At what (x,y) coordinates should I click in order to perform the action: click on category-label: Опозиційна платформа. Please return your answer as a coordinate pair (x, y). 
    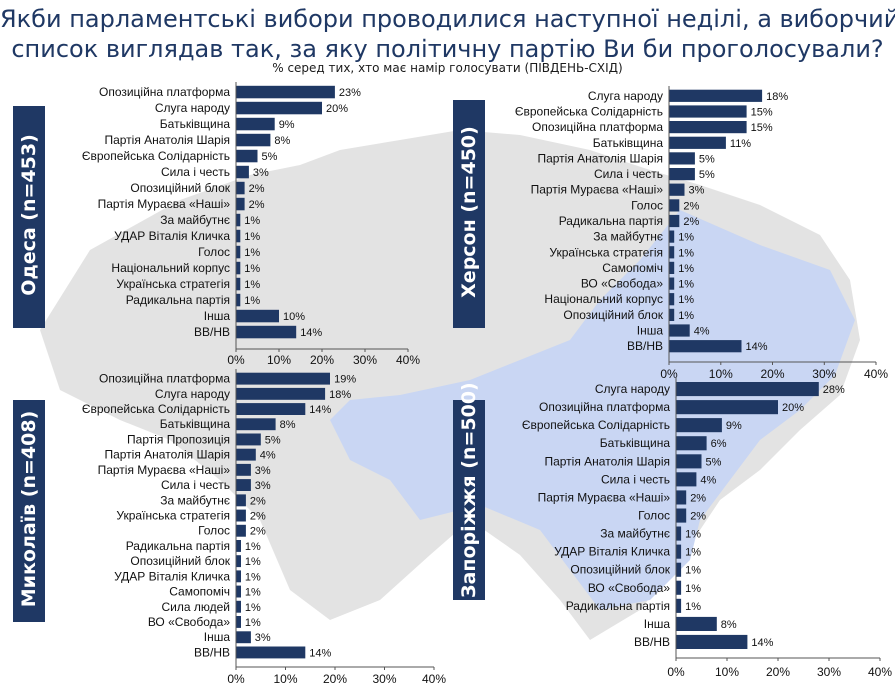
    Looking at the image, I should click on (164, 379).